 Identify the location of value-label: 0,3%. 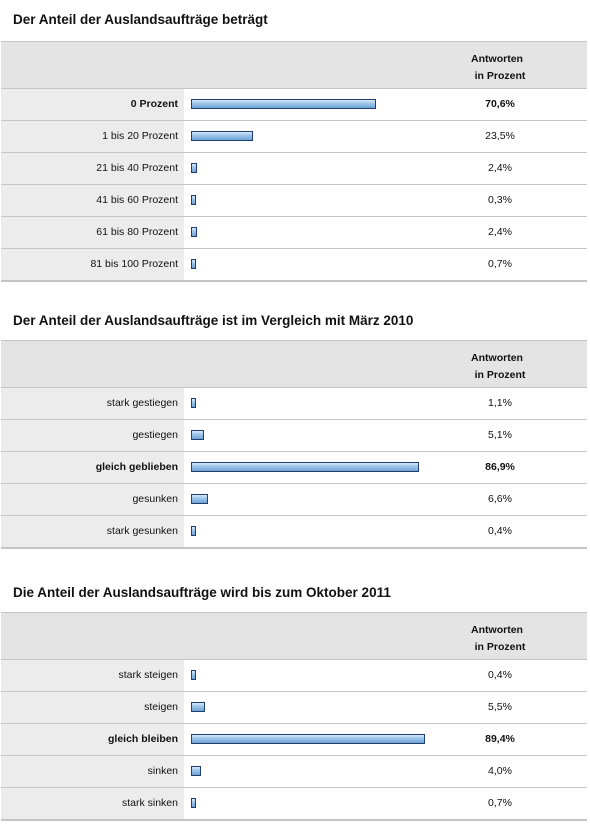
(500, 200).